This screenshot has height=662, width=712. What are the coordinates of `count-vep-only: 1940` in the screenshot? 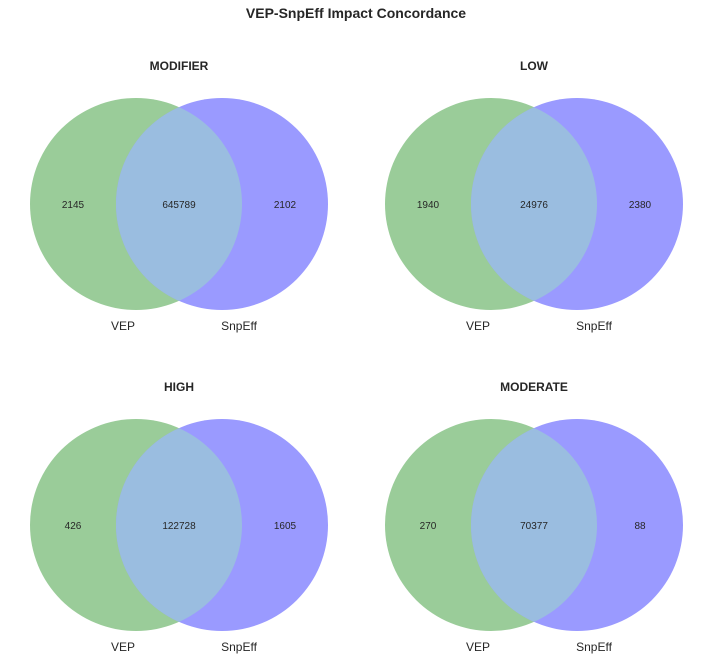 It's located at (428, 205).